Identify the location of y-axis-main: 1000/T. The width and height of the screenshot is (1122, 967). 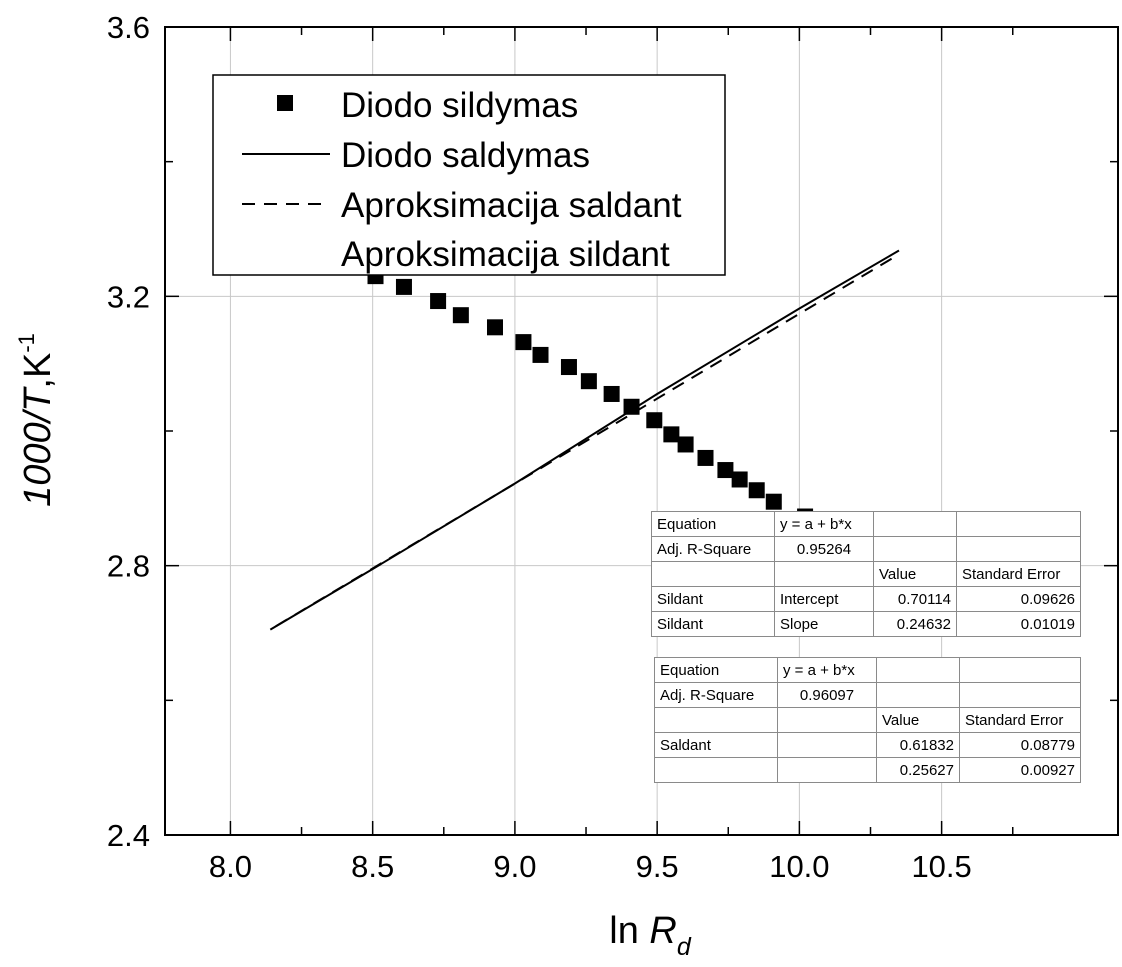
(38, 446).